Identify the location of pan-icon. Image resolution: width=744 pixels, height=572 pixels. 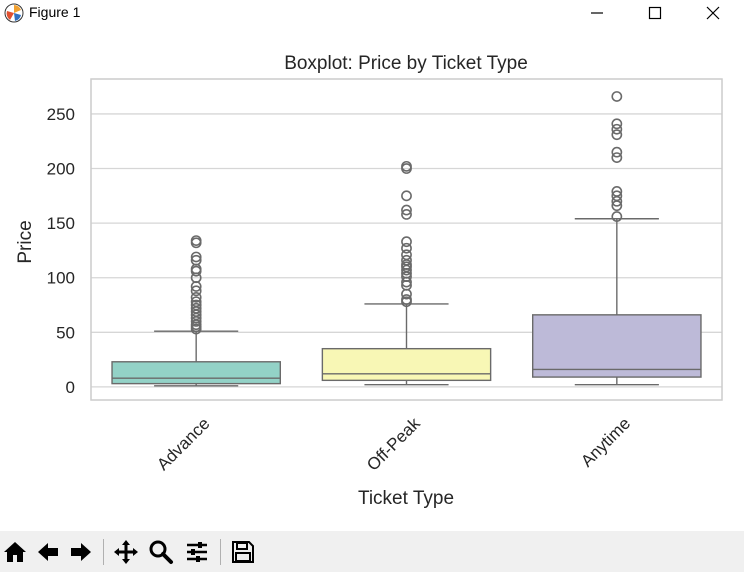
(126, 552).